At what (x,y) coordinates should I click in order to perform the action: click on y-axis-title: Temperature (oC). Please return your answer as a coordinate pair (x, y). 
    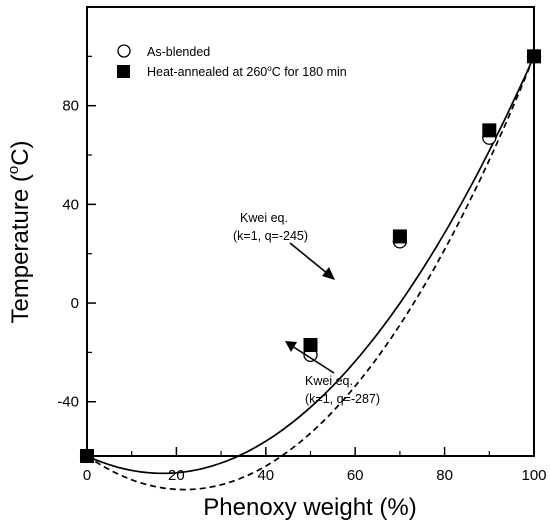
    Looking at the image, I should click on (19, 231).